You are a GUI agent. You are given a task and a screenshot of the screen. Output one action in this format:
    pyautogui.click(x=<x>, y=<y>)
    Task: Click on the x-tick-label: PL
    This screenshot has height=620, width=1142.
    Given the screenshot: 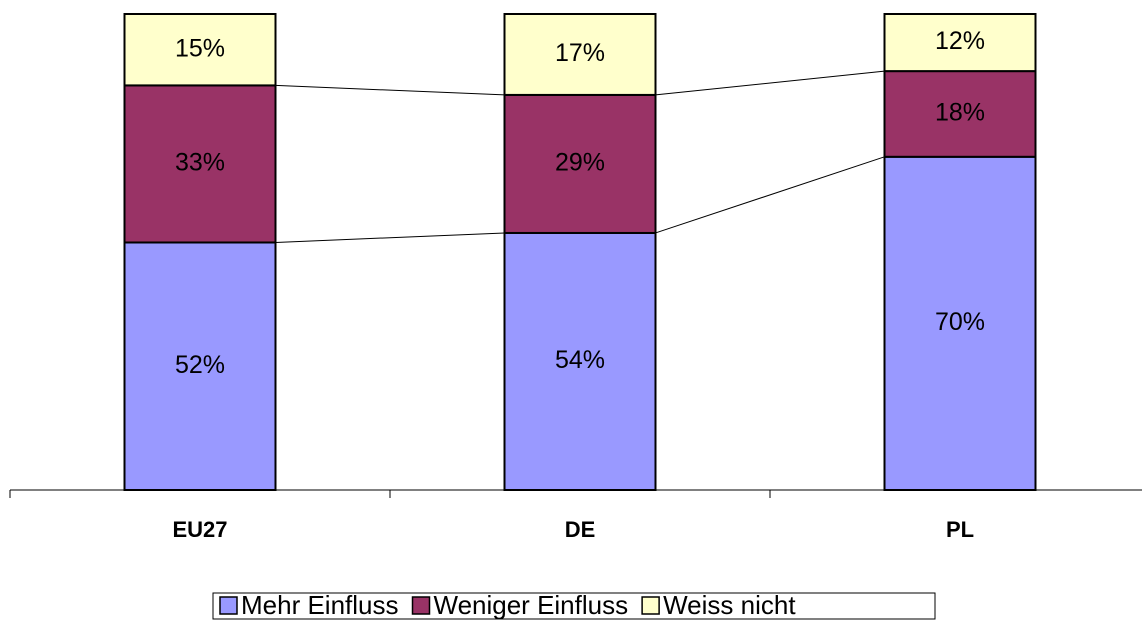 What is the action you would take?
    pyautogui.click(x=960, y=529)
    